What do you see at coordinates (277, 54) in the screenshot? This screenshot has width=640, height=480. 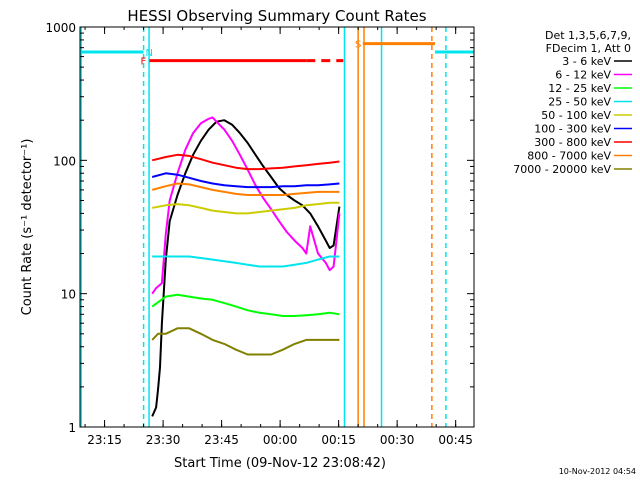 I see `flags-layer: NF S` at bounding box center [277, 54].